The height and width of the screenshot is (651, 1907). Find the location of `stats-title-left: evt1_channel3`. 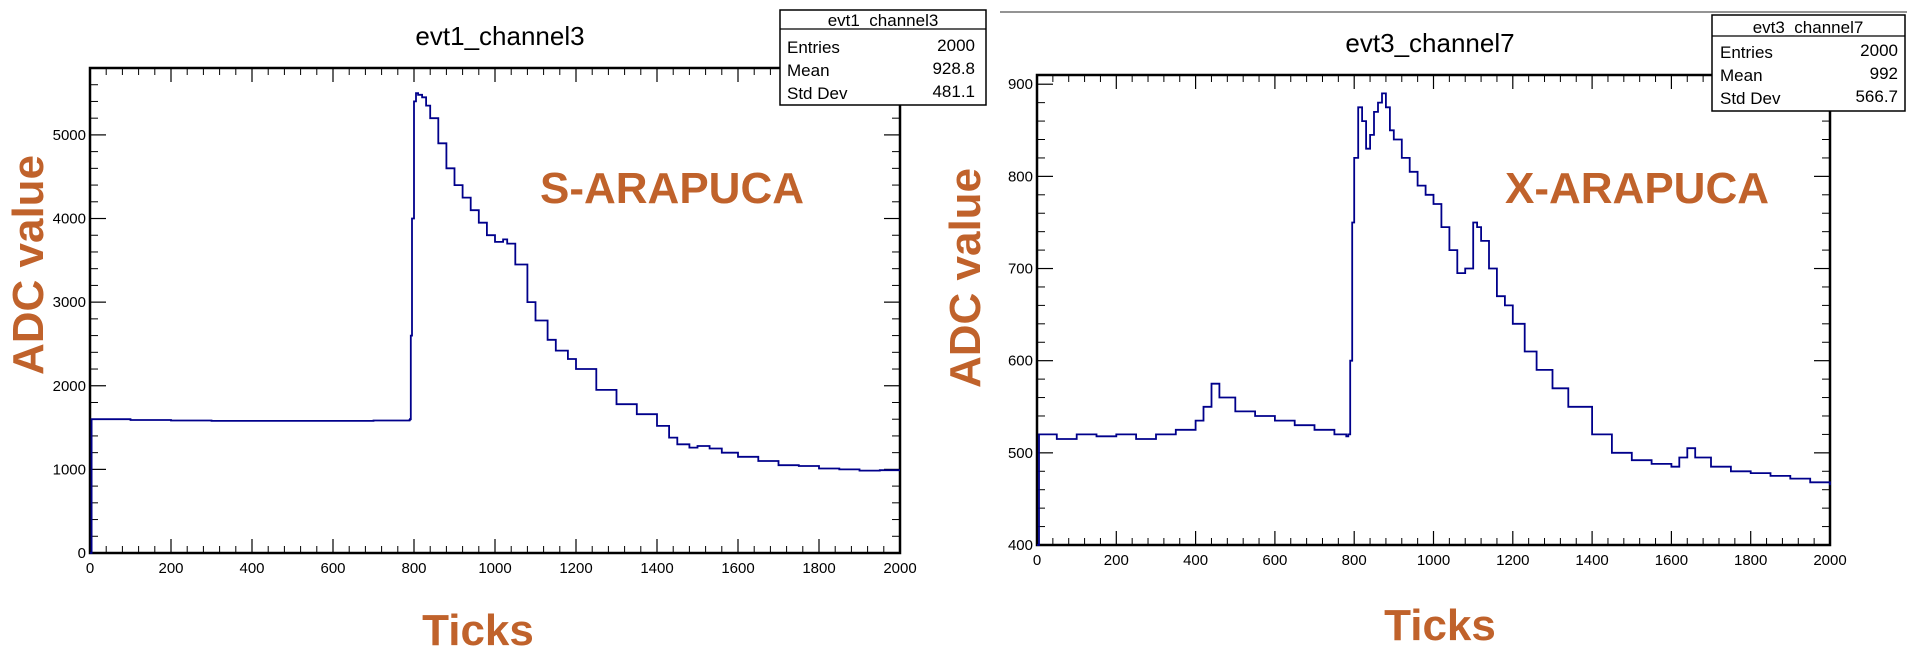

stats-title-left: evt1_channel3 is located at coordinates (883, 20).